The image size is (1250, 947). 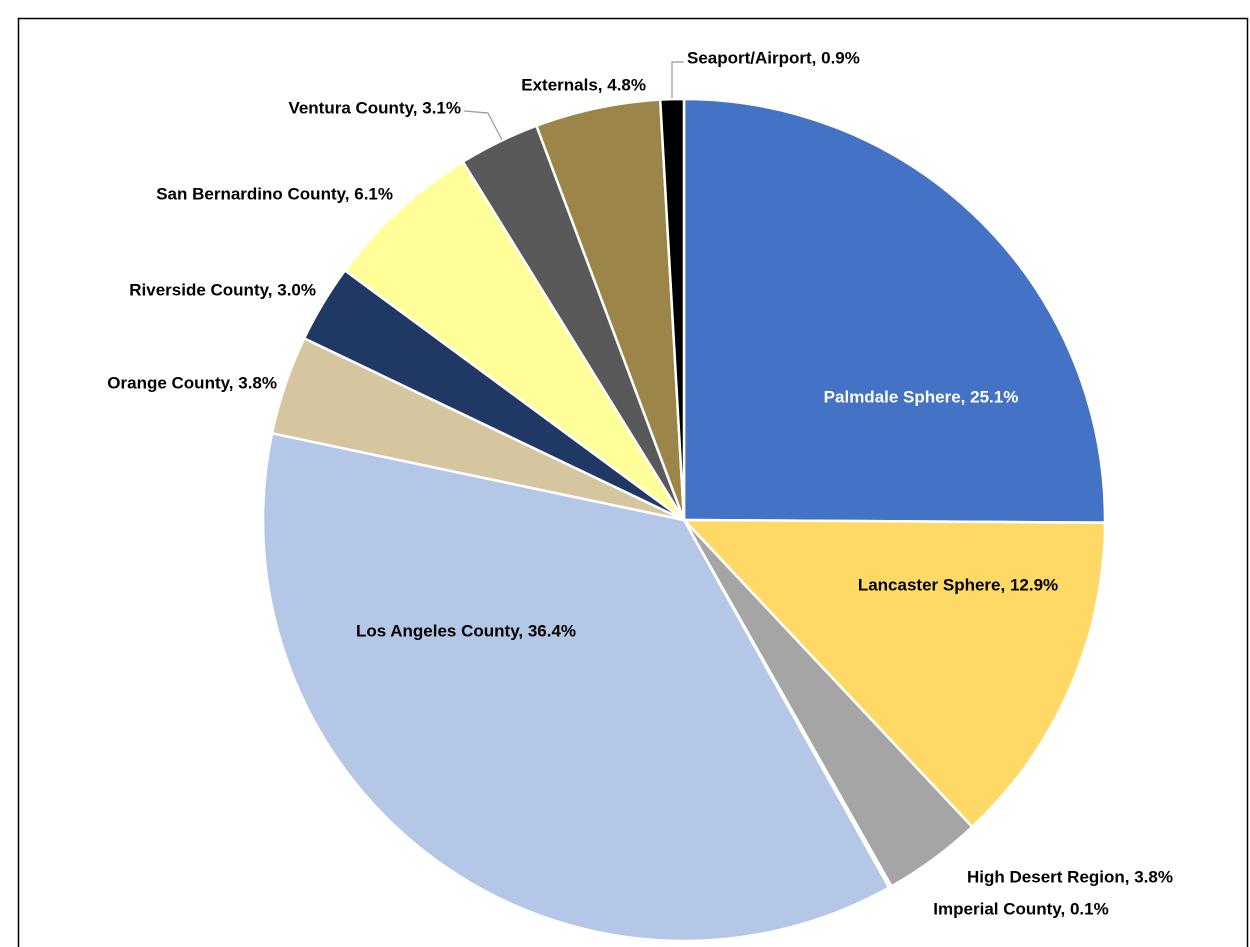 I want to click on data-label: Externals, 4.8%, so click(x=583, y=84).